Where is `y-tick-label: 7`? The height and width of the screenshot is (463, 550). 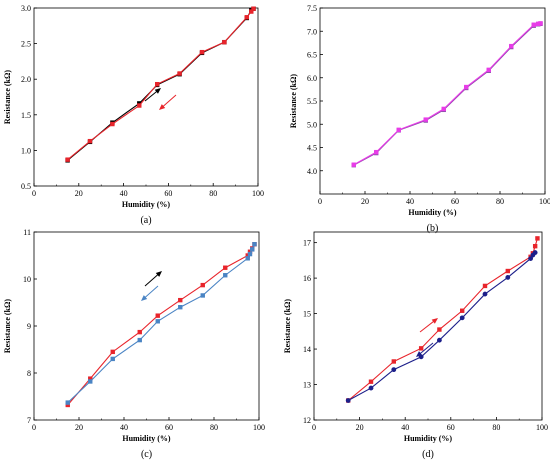 y-tick-label: 7 is located at coordinates (29, 420).